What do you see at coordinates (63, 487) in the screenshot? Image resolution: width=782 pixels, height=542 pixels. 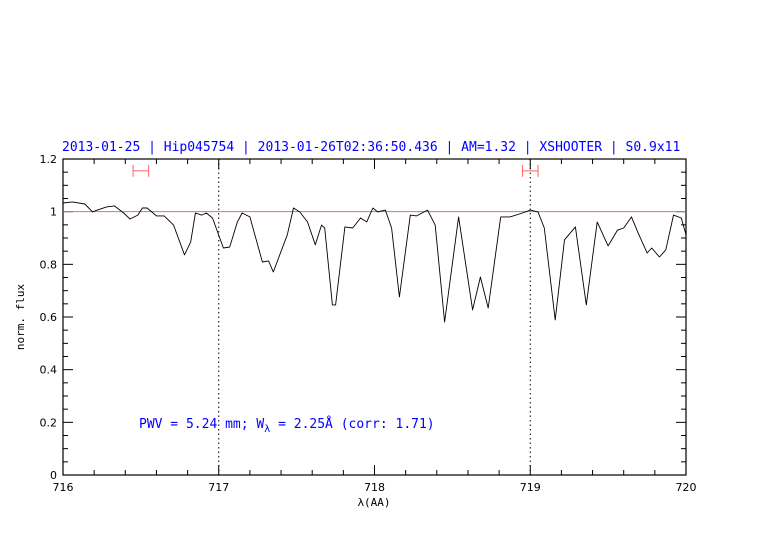 I see `x-tick-label: 716` at bounding box center [63, 487].